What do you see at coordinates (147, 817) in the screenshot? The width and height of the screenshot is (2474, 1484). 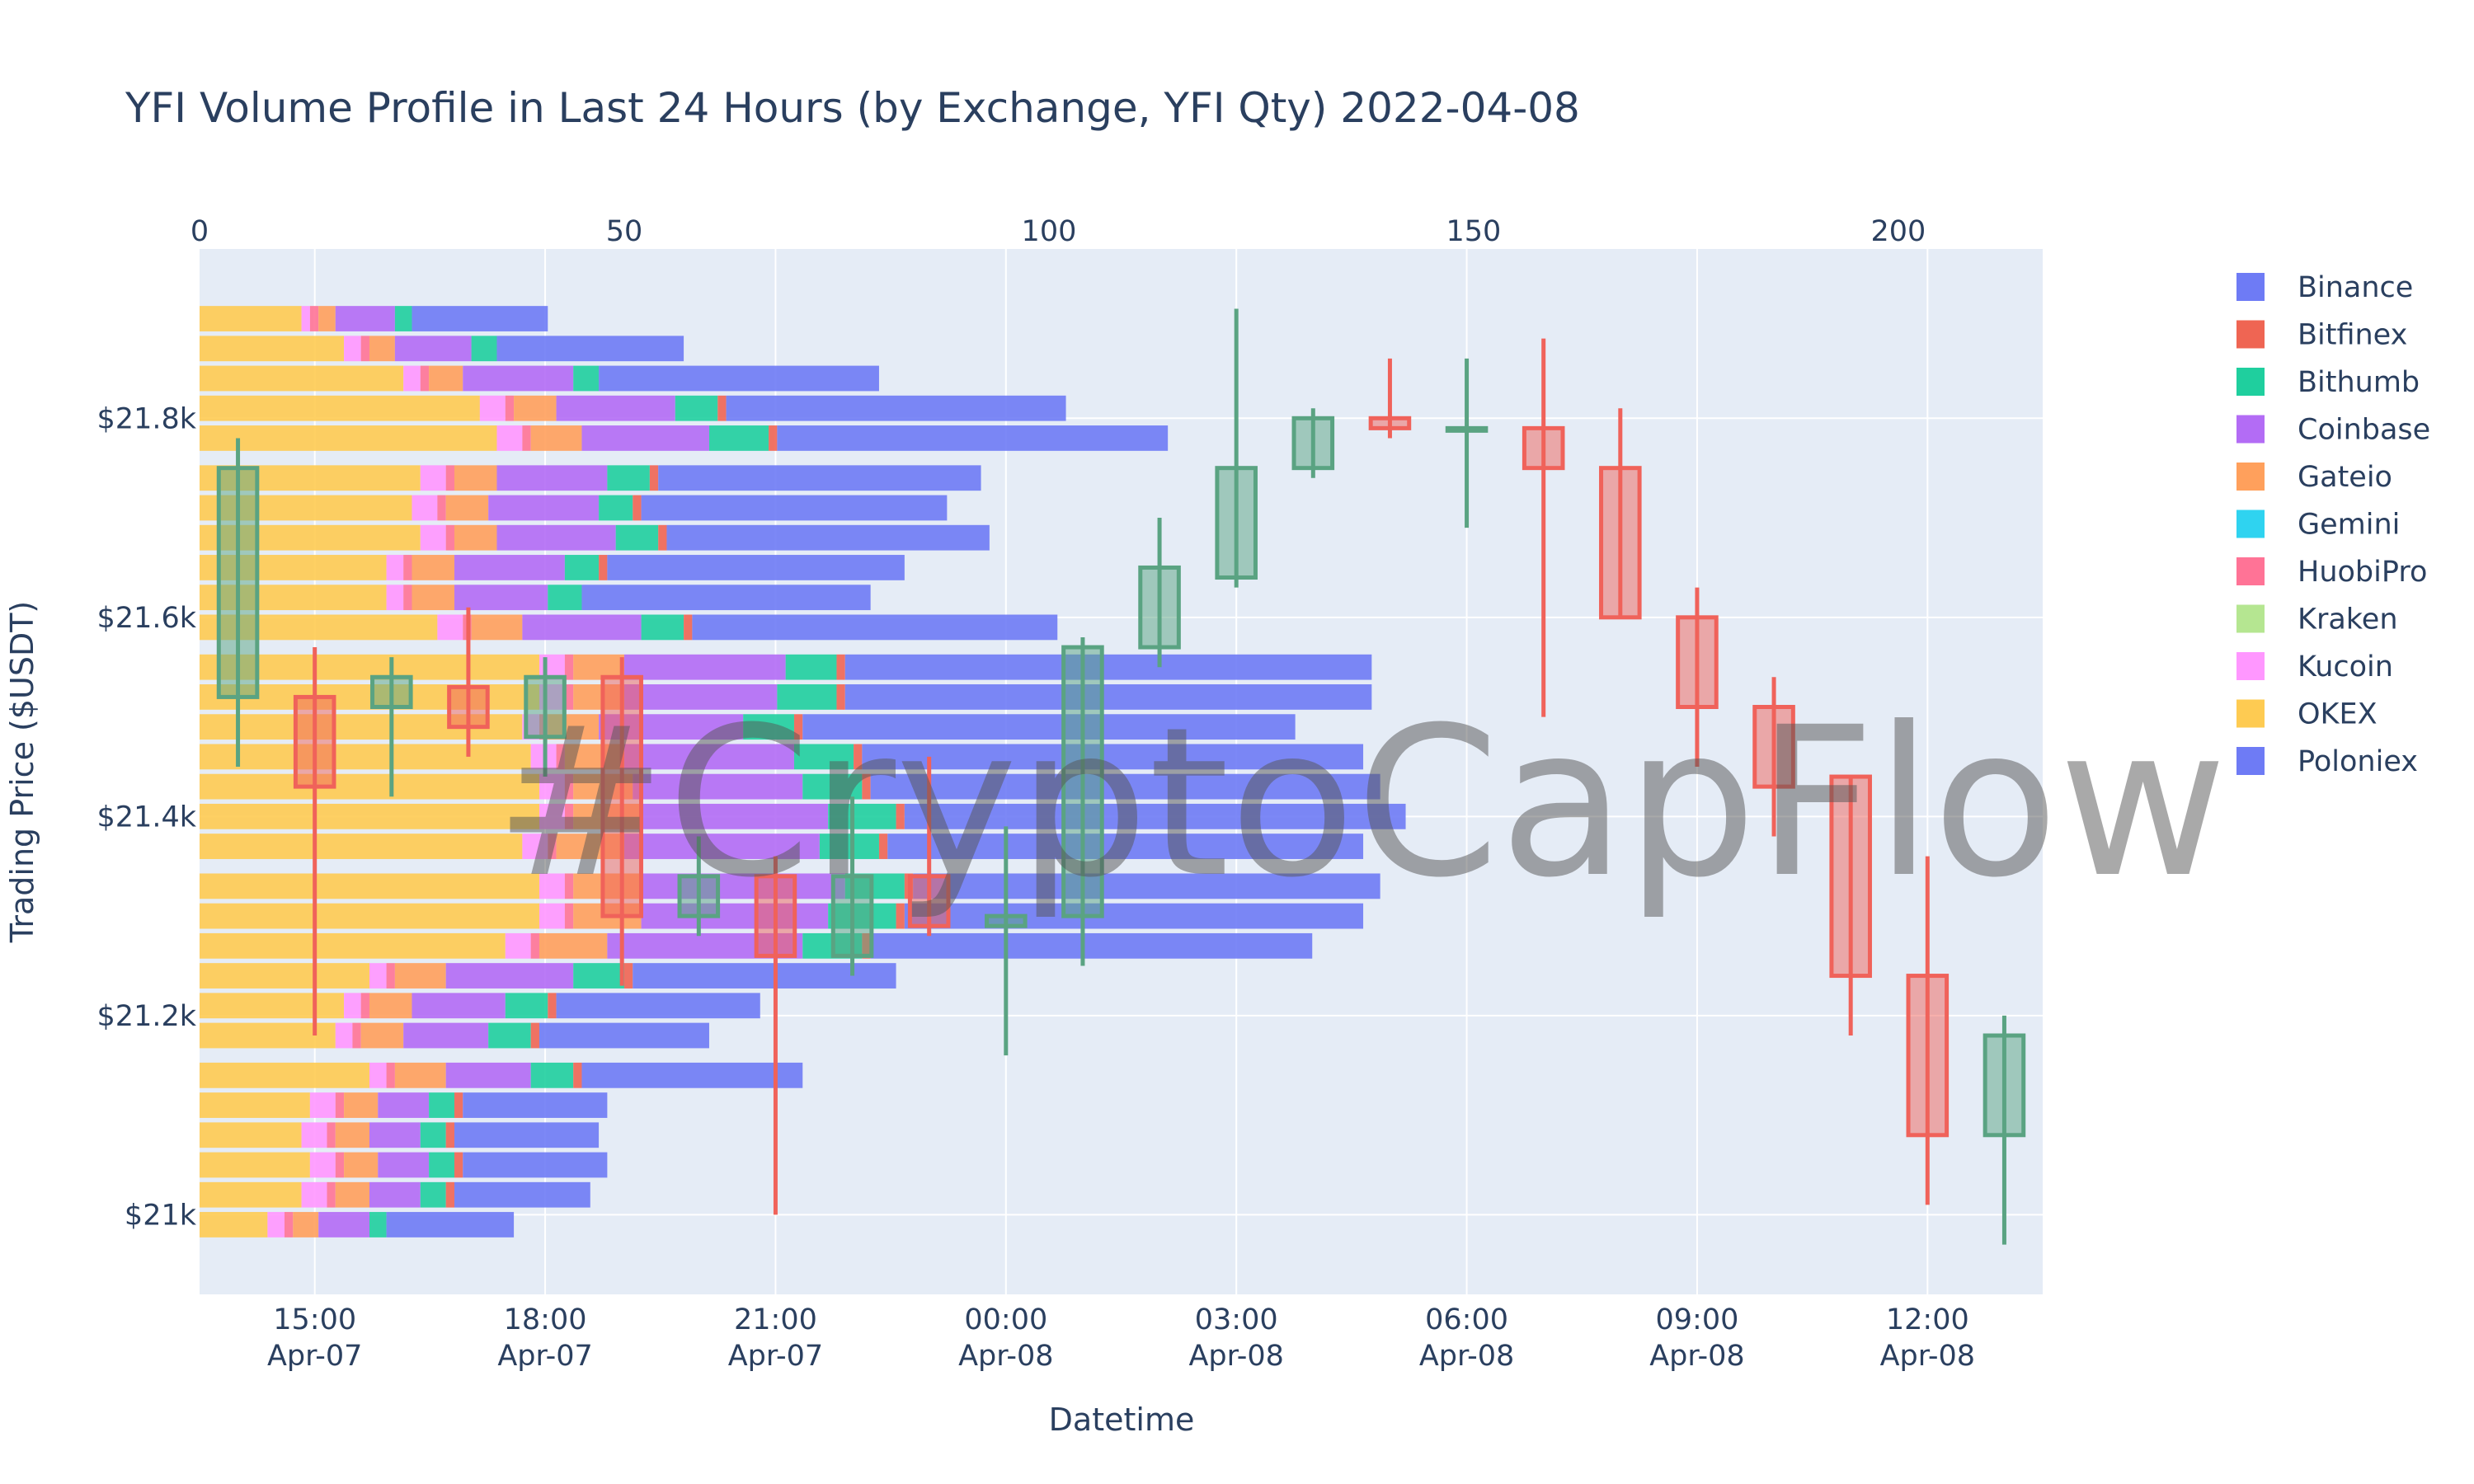 I see `y-tick-label: $21.4k` at bounding box center [147, 817].